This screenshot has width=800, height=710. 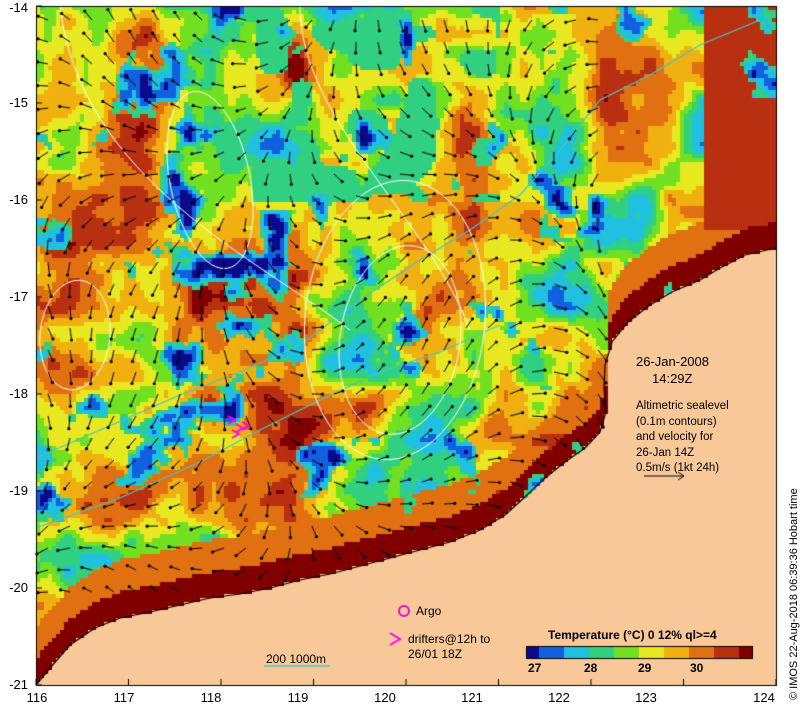 I want to click on velocity-note-line: Altimetric sealevel, so click(x=682, y=406).